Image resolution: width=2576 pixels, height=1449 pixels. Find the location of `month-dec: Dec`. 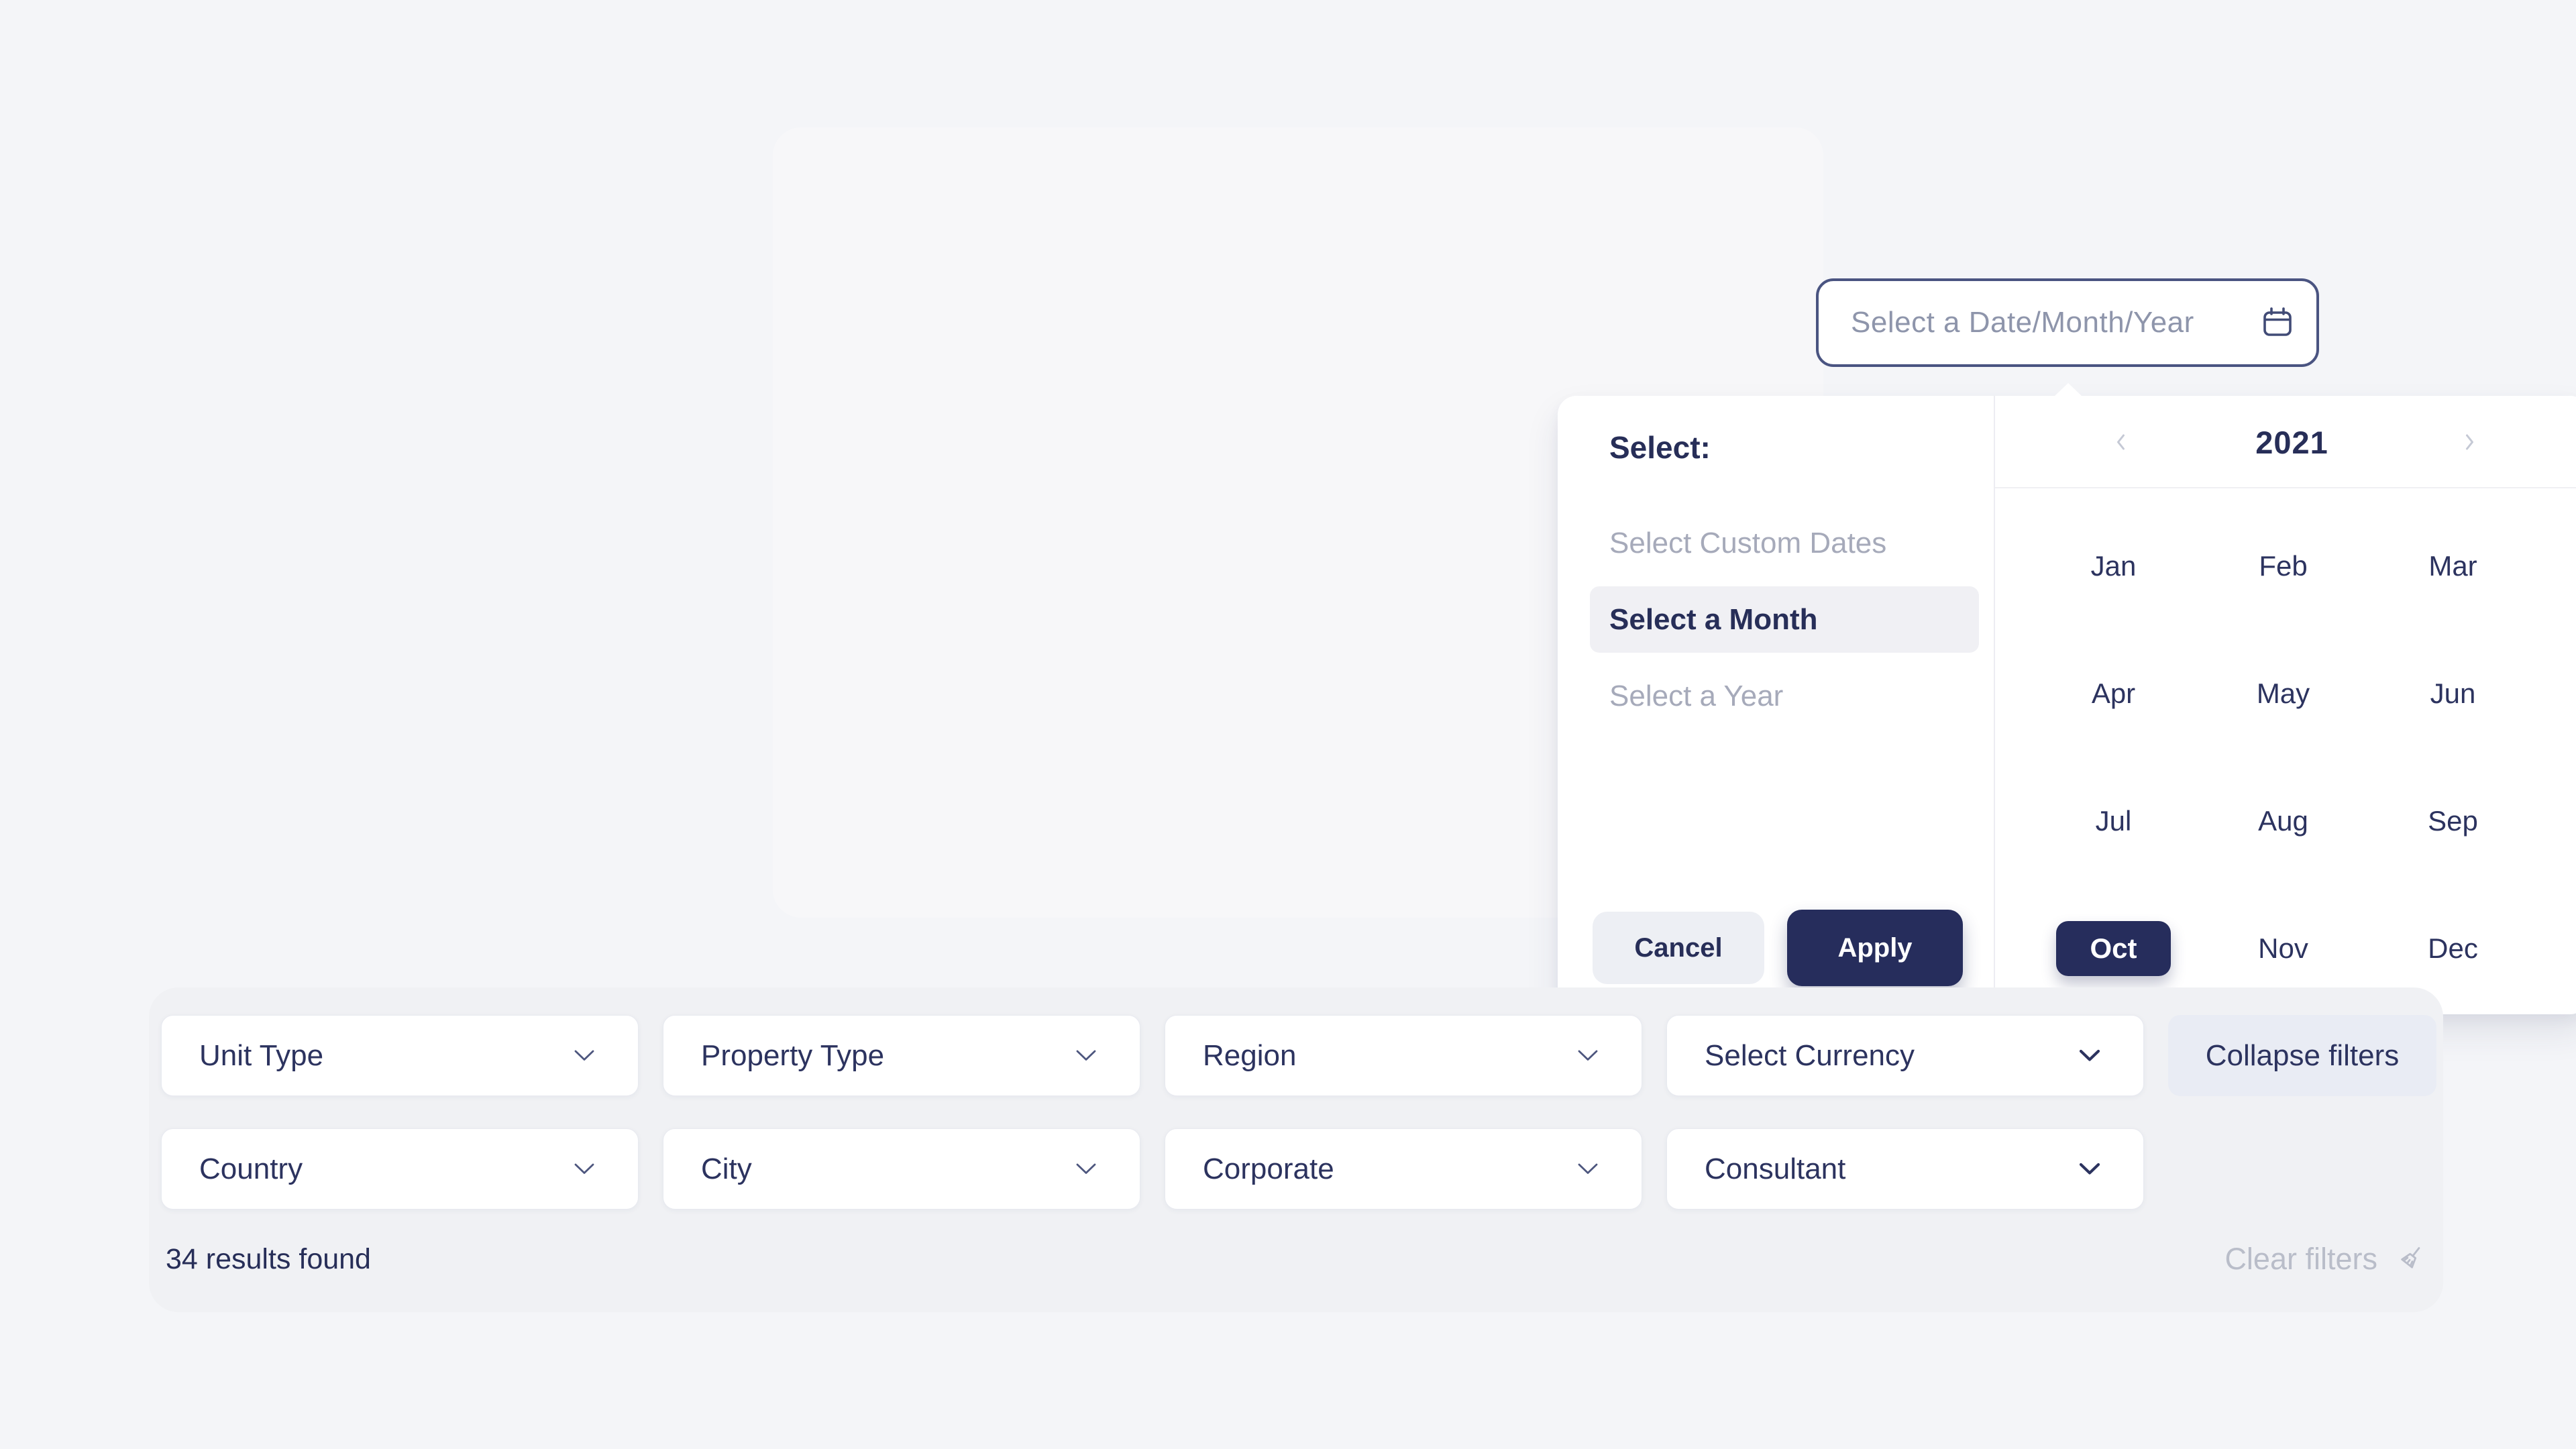

month-dec: Dec is located at coordinates (2453, 948).